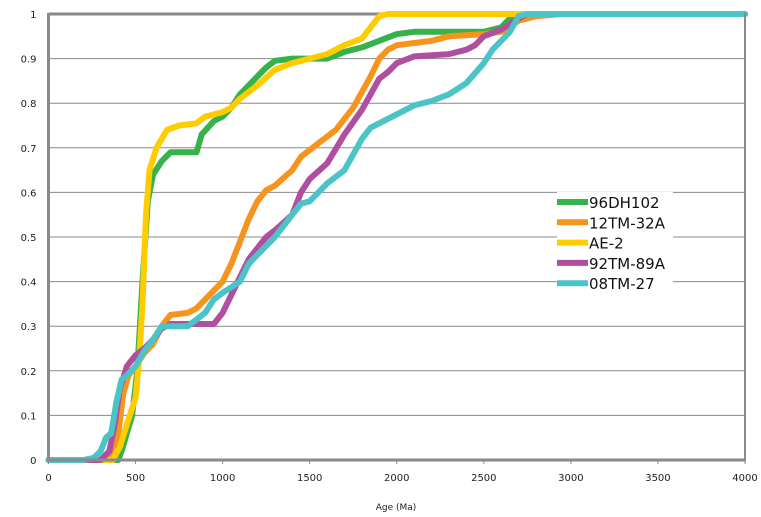 The height and width of the screenshot is (517, 761). Describe the element at coordinates (29, 416) in the screenshot. I see `y-tick-label: 0.1` at that location.